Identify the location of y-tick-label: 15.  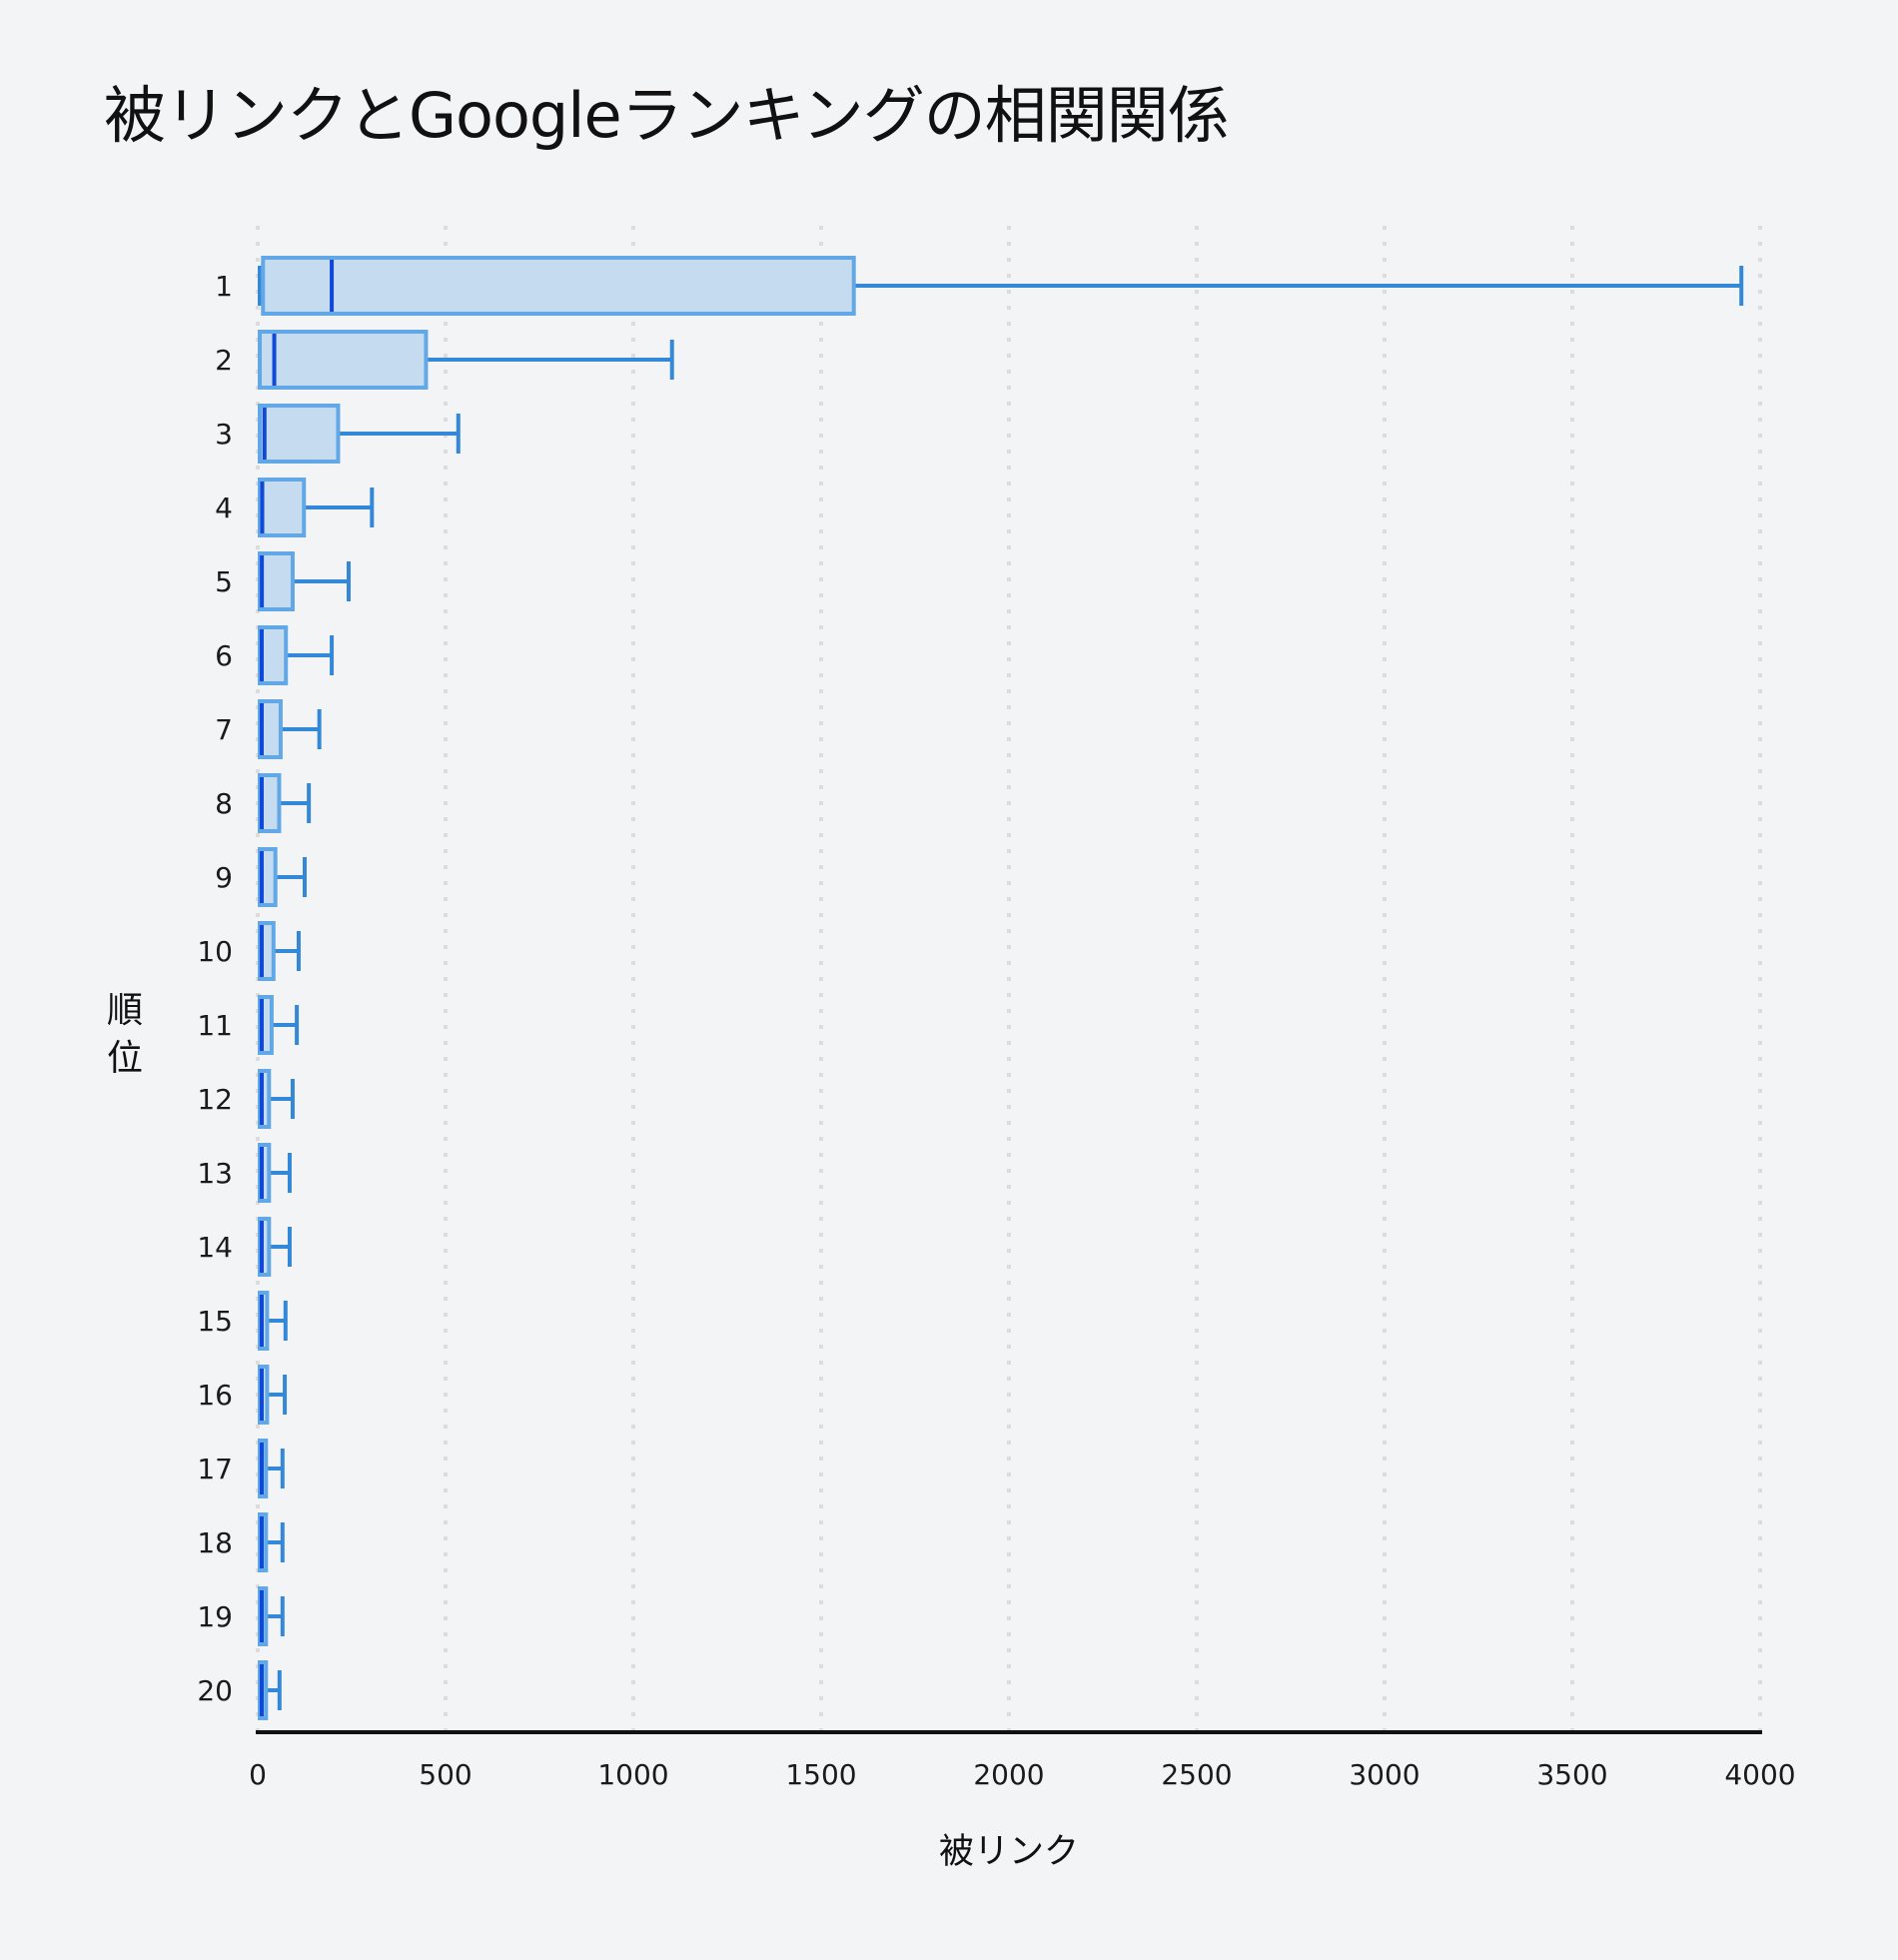
(215, 1321).